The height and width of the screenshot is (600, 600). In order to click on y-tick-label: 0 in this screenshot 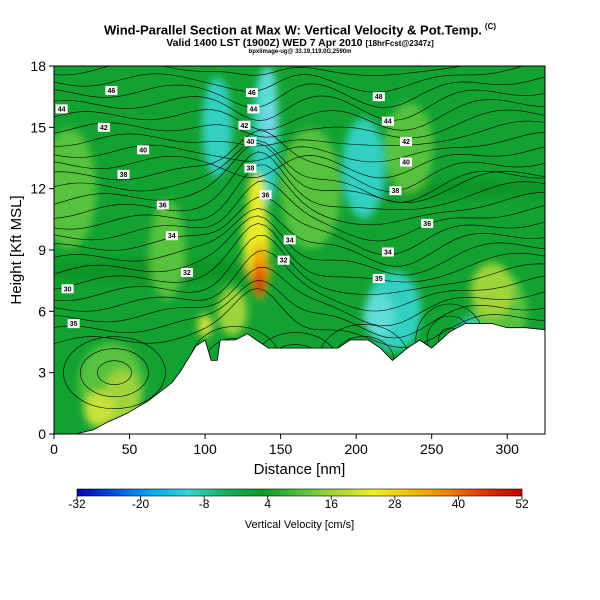, I will do `click(42, 434)`.